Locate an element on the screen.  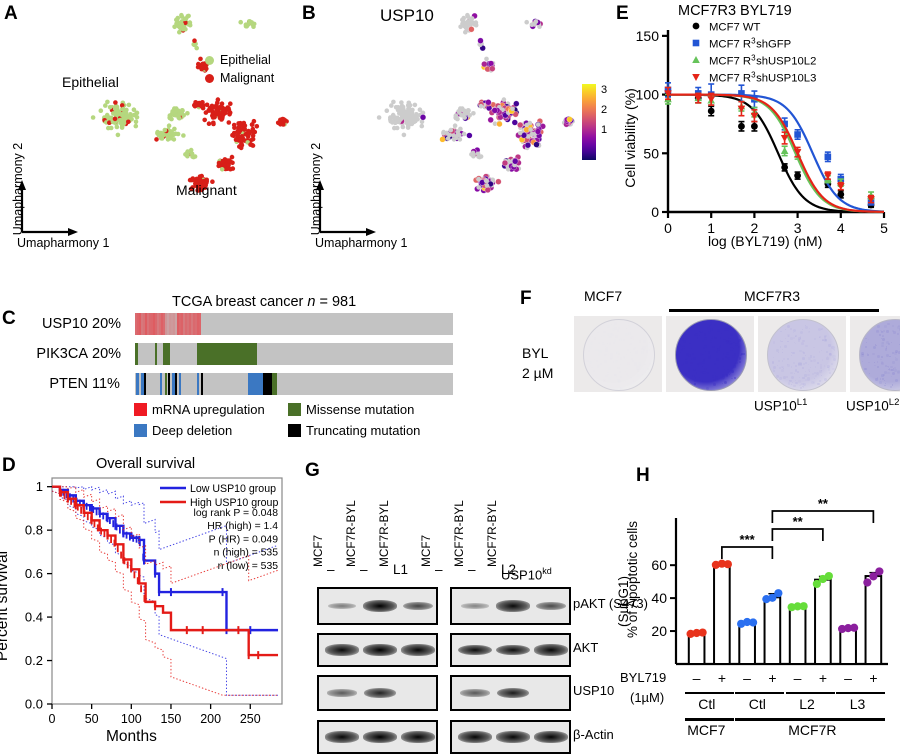
svg-text: shUSP10L2 is located at coordinates (786, 62).